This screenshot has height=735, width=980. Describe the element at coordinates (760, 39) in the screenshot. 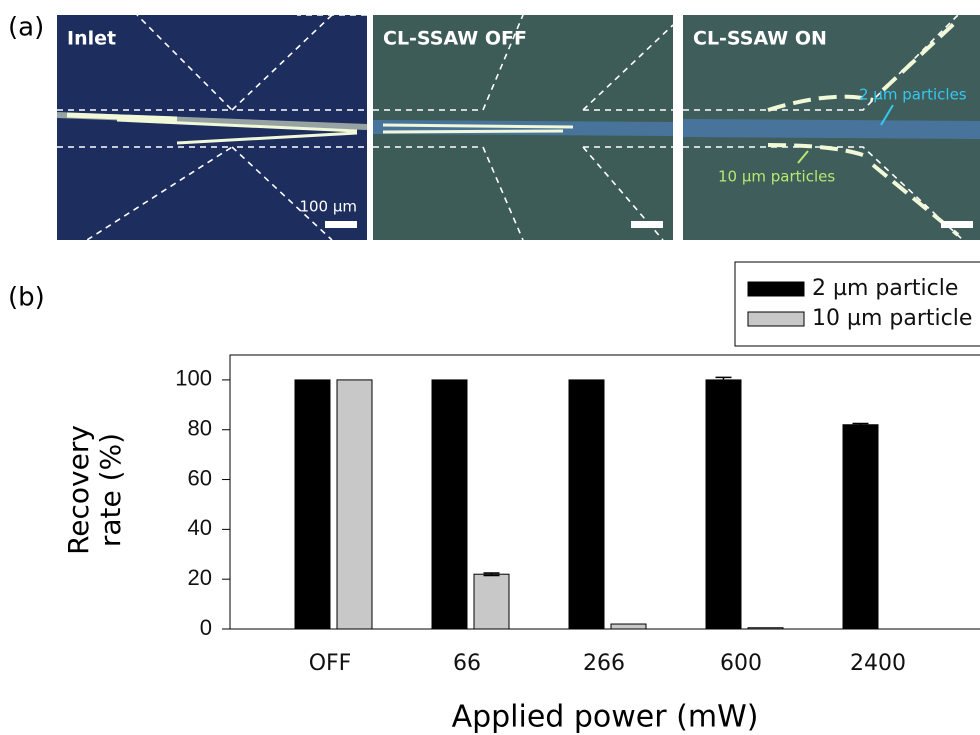

I see `image-title: CL-SSAW ON` at that location.